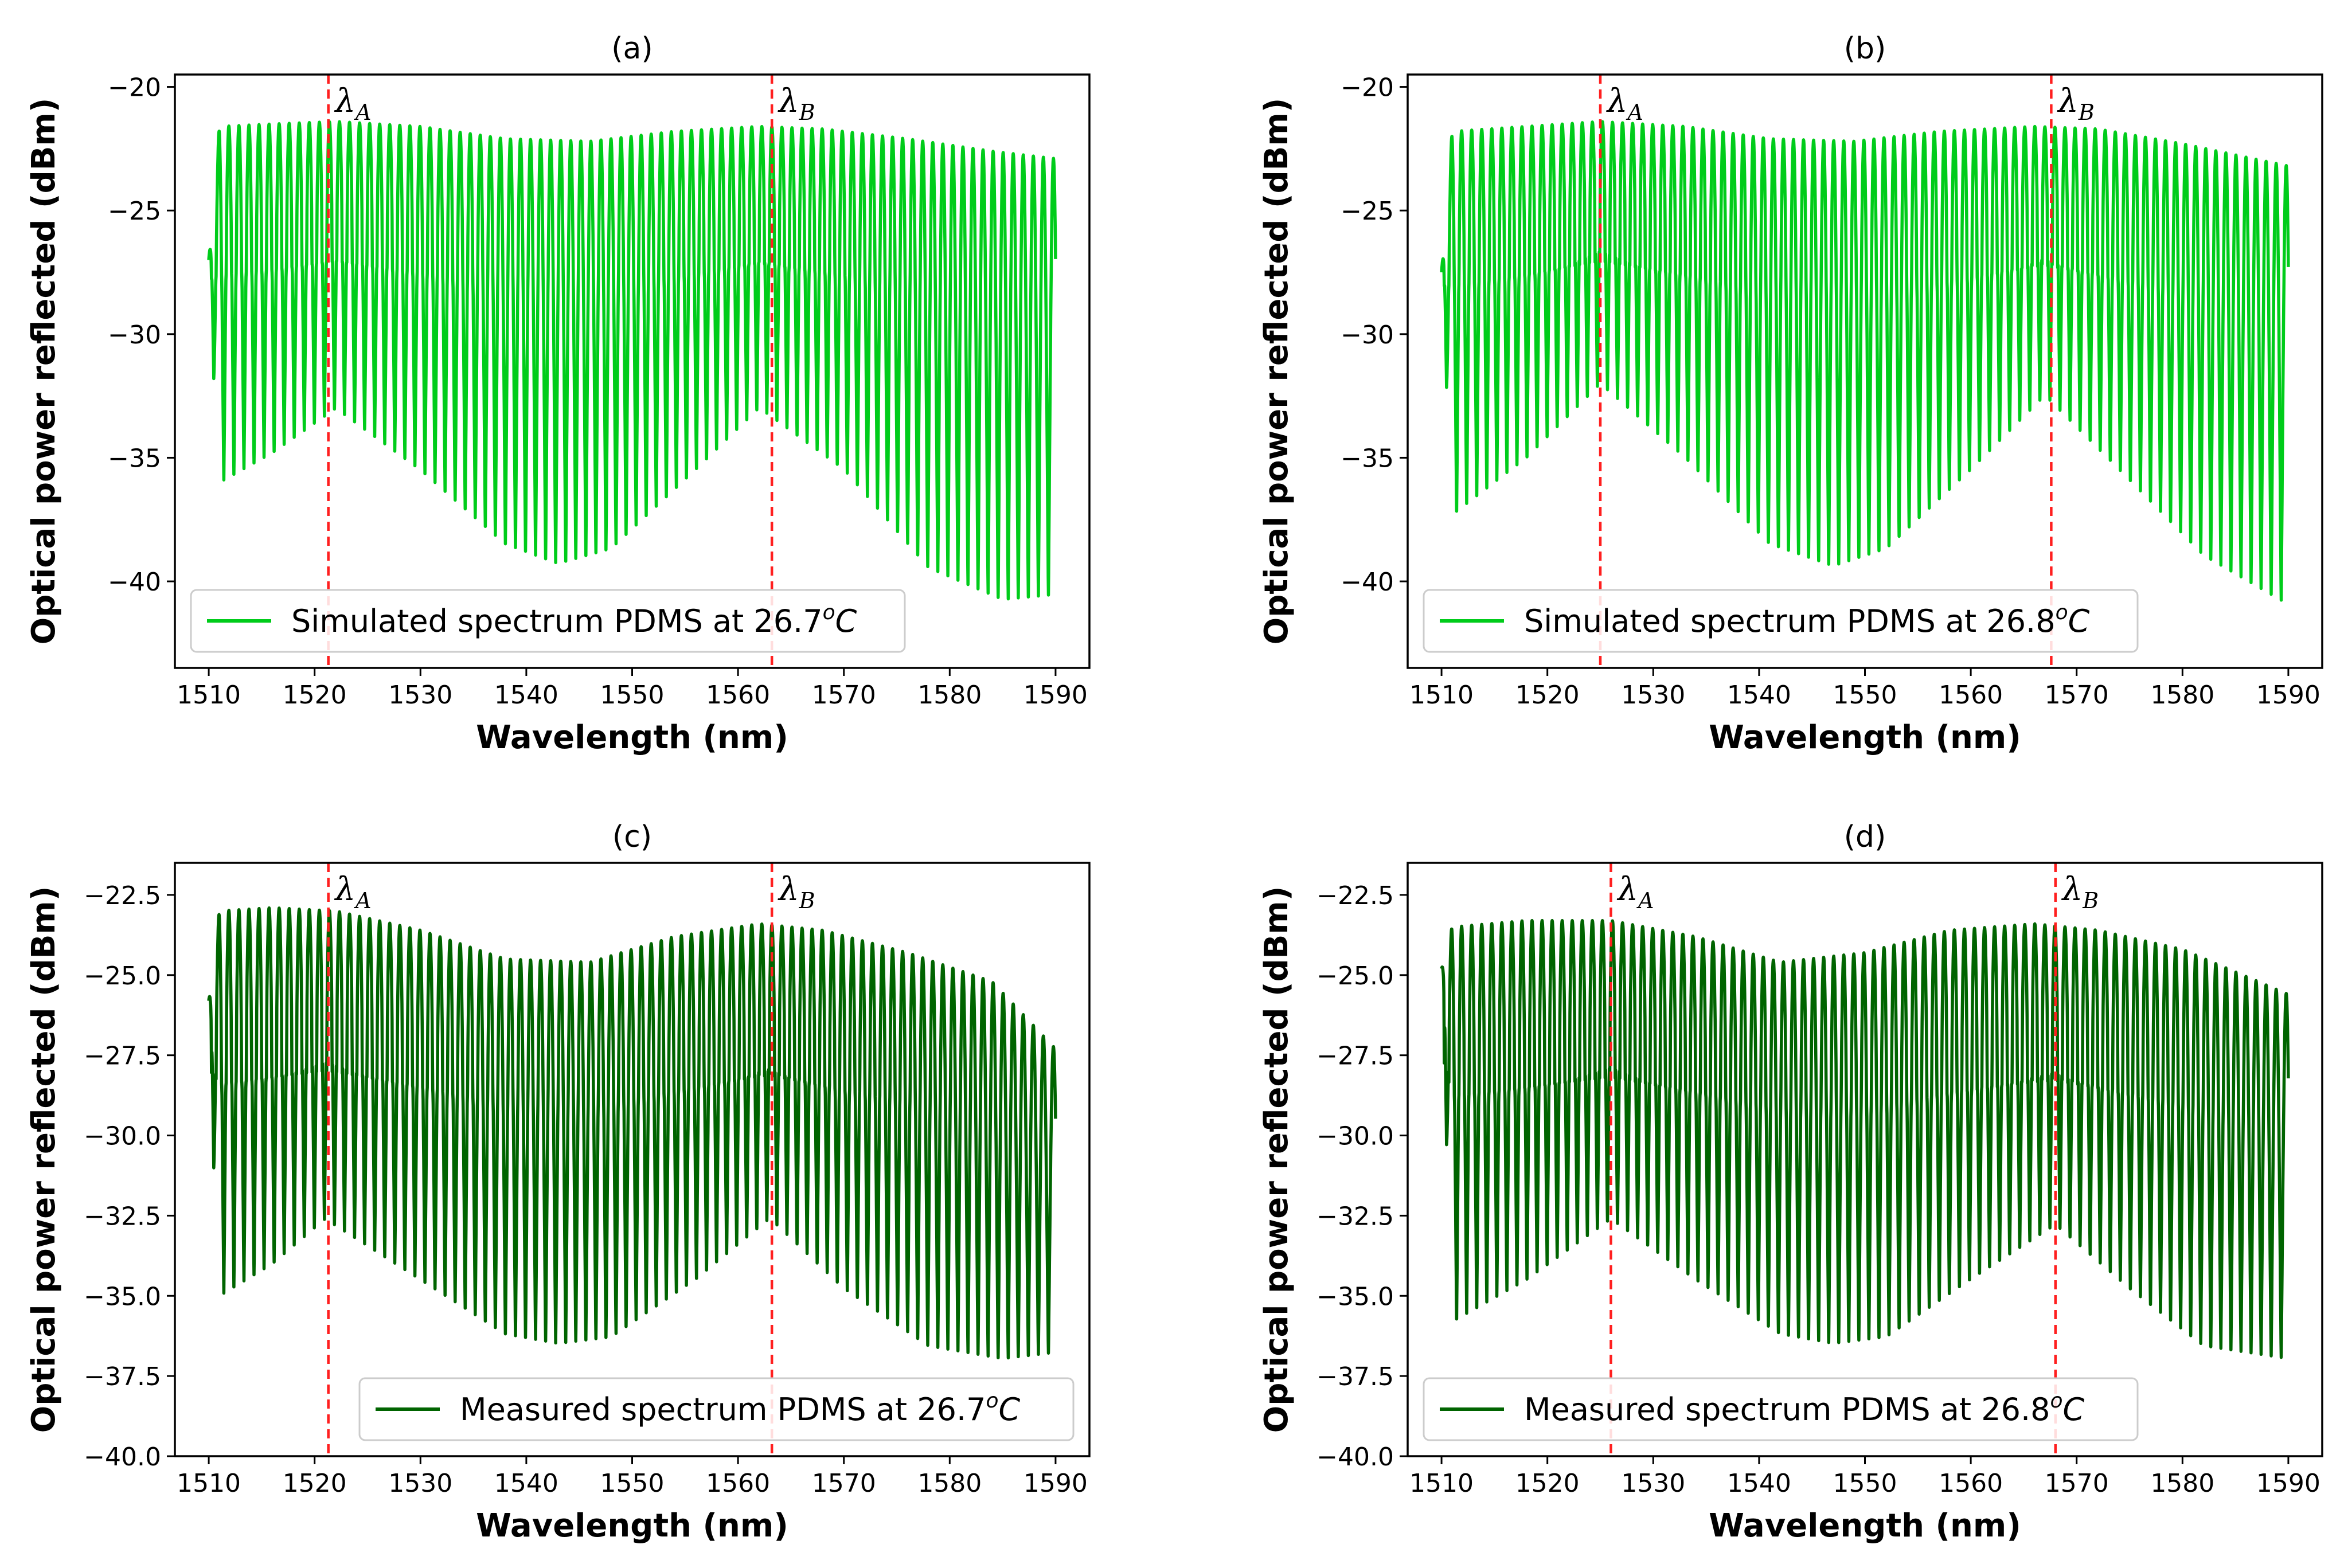  Describe the element at coordinates (1367, 582) in the screenshot. I see `y-tick-label: −40` at that location.